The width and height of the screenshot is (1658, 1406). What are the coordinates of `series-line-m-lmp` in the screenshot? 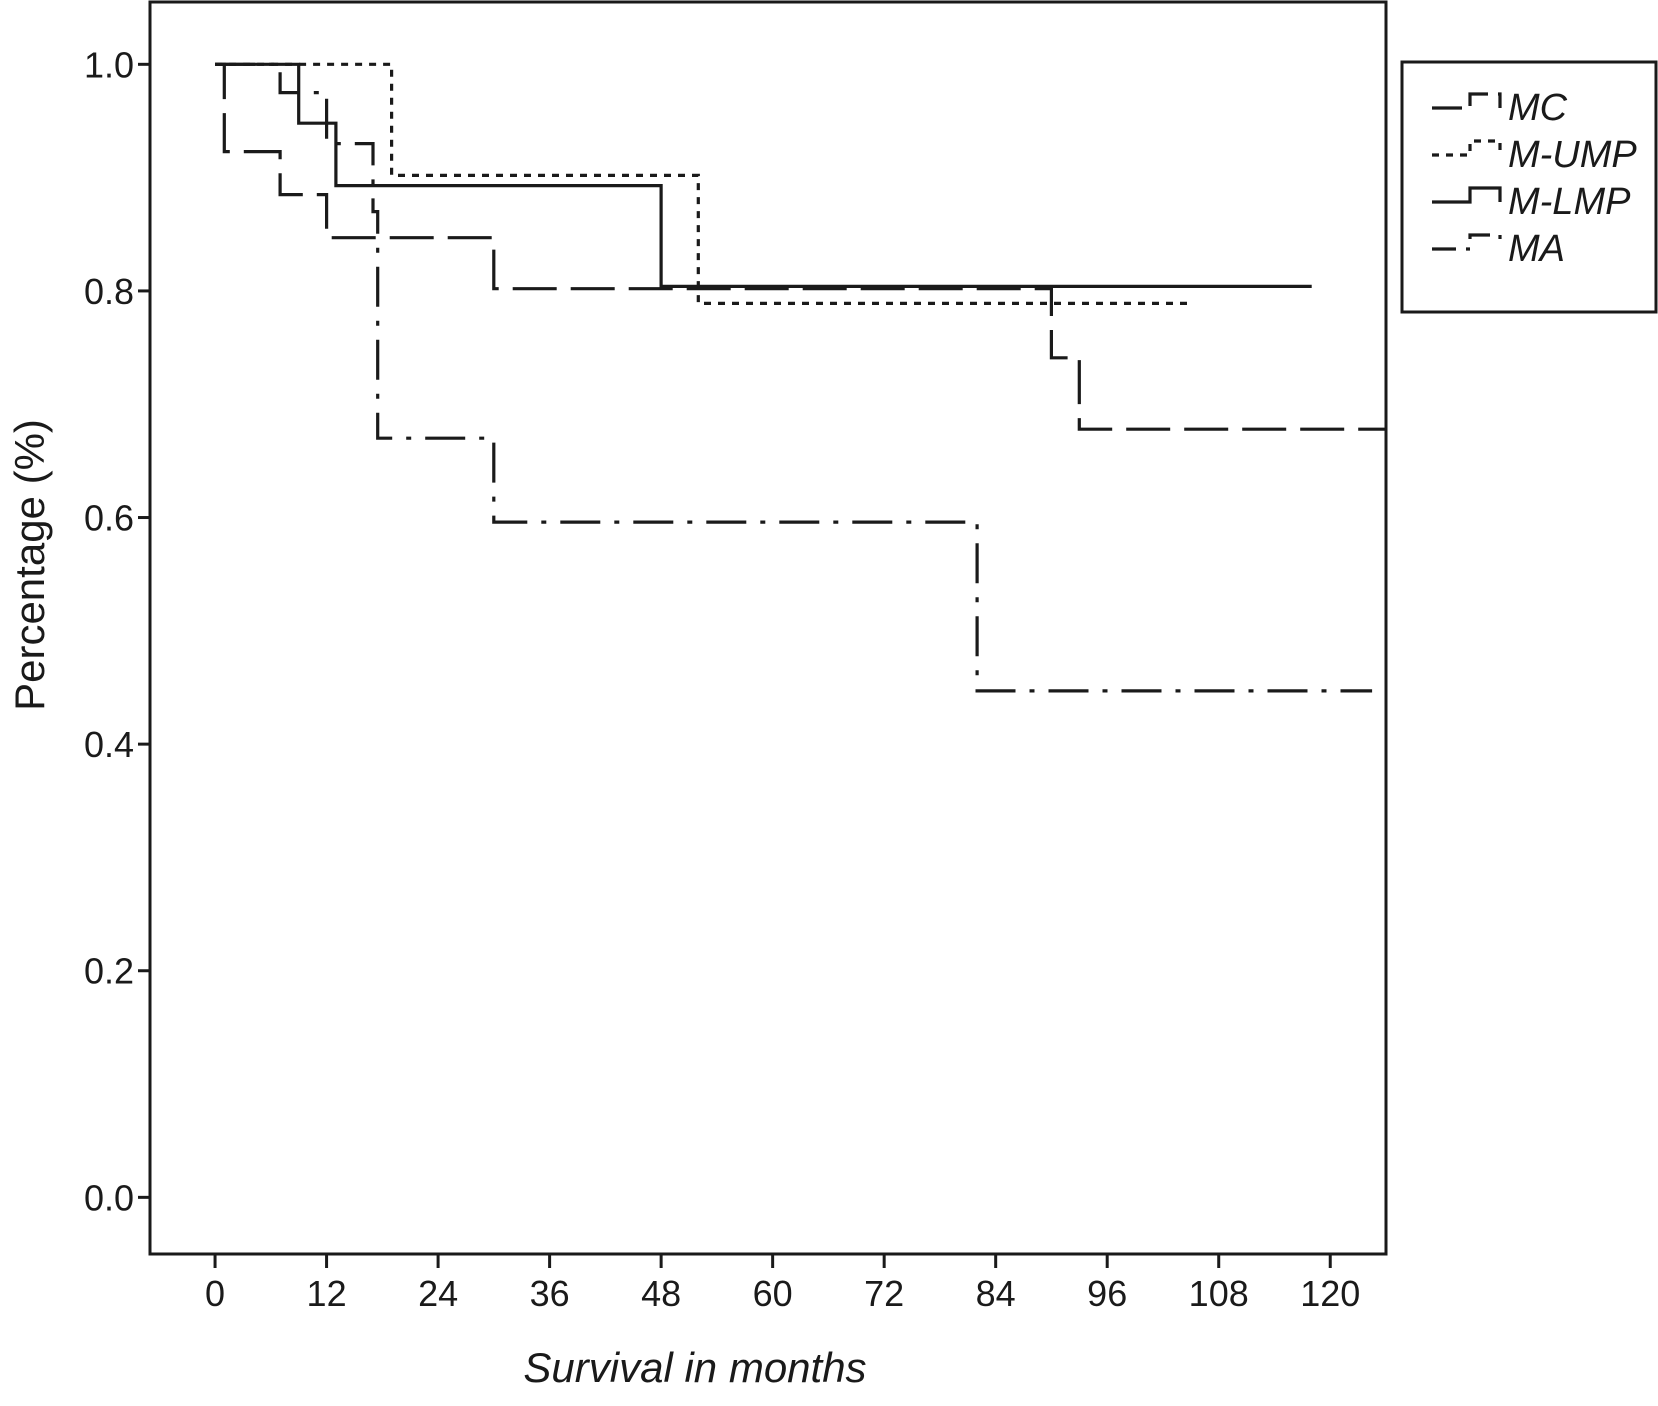 It's located at (763, 175).